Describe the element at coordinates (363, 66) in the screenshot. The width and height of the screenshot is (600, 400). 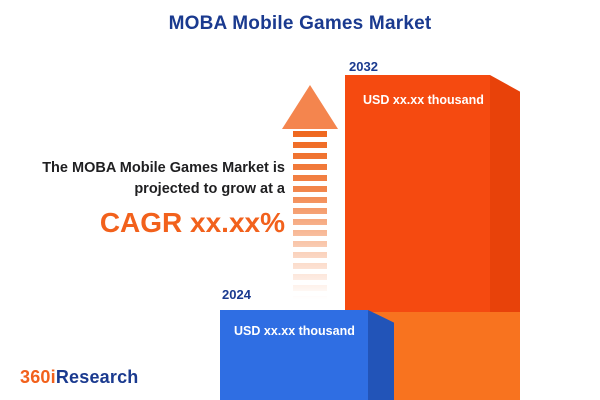
I see `bar-2032-year-label: 2032` at that location.